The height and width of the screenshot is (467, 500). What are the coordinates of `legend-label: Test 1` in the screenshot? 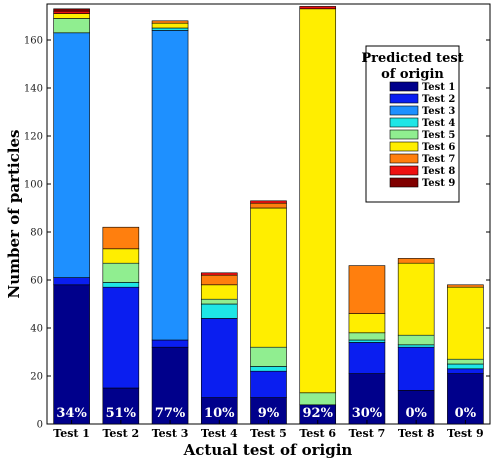 It's located at (438, 87).